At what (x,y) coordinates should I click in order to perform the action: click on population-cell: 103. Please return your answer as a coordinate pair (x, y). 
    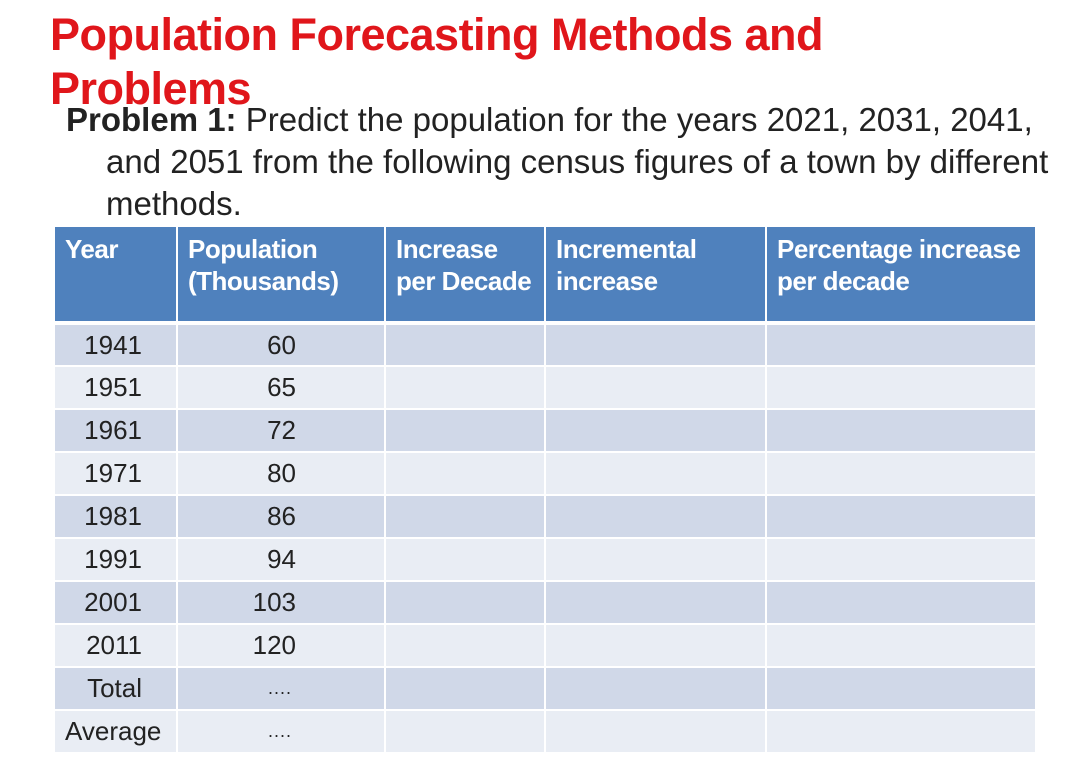
    Looking at the image, I should click on (281, 603).